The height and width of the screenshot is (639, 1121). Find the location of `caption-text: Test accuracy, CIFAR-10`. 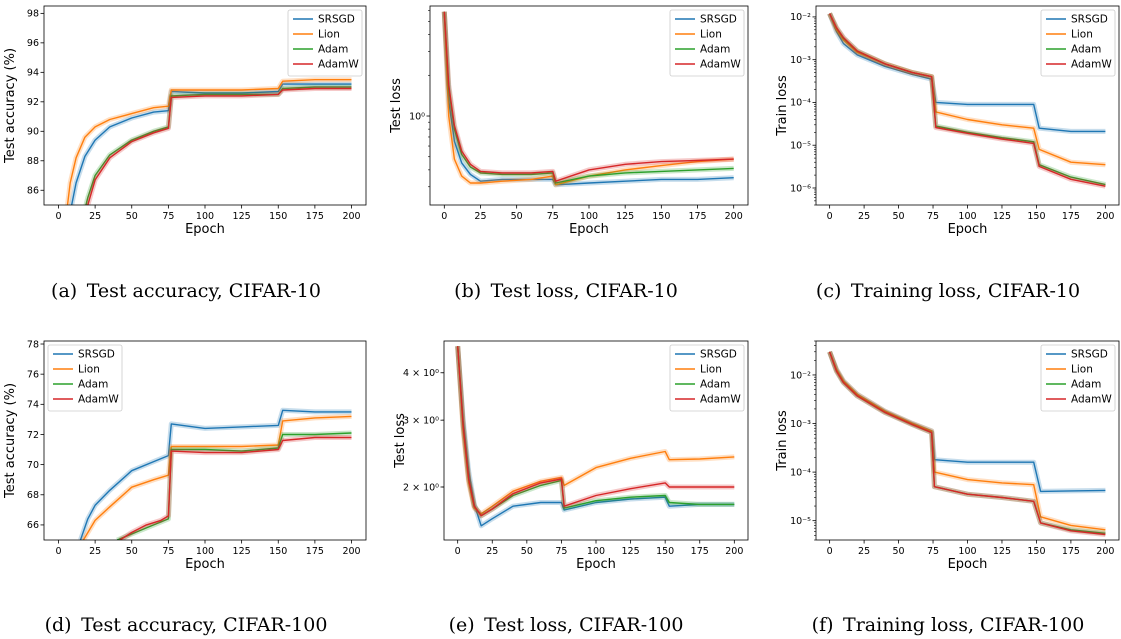

caption-text: Test accuracy, CIFAR-10 is located at coordinates (204, 291).